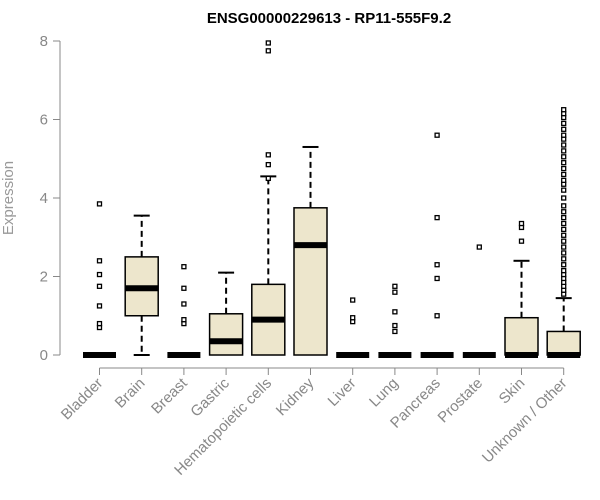  Describe the element at coordinates (8, 198) in the screenshot. I see `y-axis-label: Expression` at that location.